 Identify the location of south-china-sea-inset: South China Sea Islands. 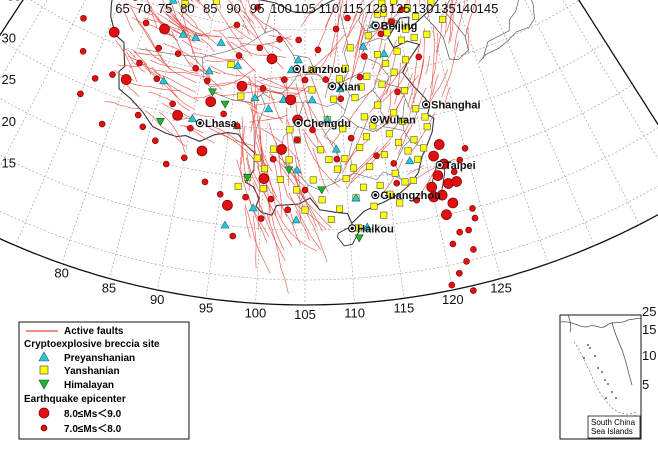
(600, 377).